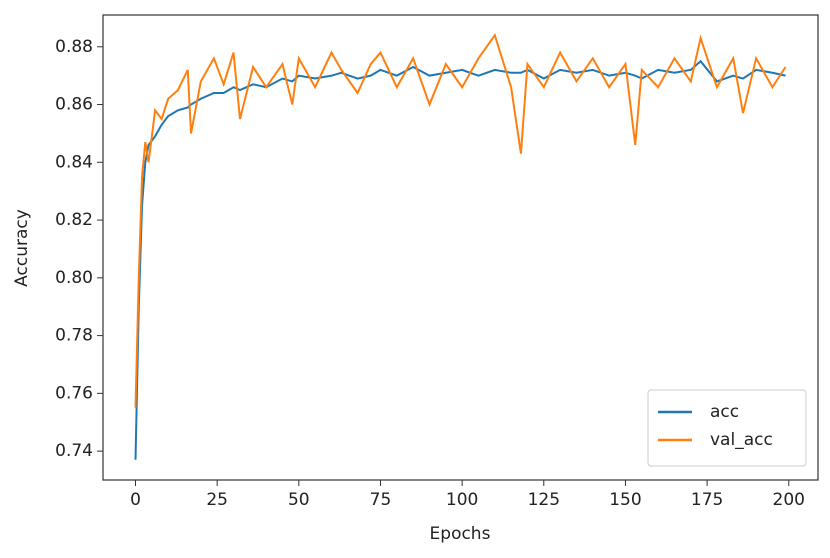 This screenshot has width=830, height=558. What do you see at coordinates (381, 500) in the screenshot?
I see `x-tick-label: 75` at bounding box center [381, 500].